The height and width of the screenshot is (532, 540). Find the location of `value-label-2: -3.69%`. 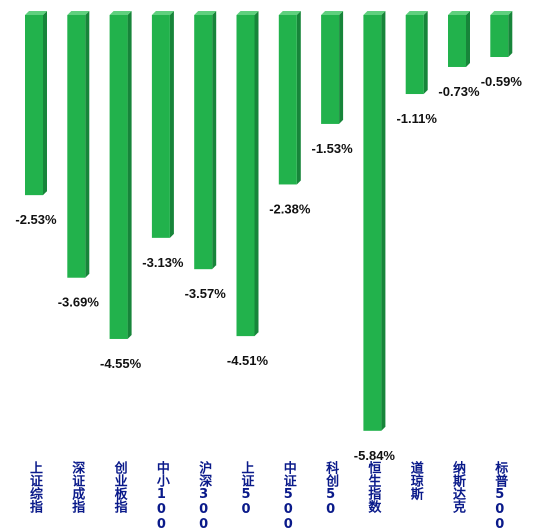

value-label-2: -3.69% is located at coordinates (79, 302).